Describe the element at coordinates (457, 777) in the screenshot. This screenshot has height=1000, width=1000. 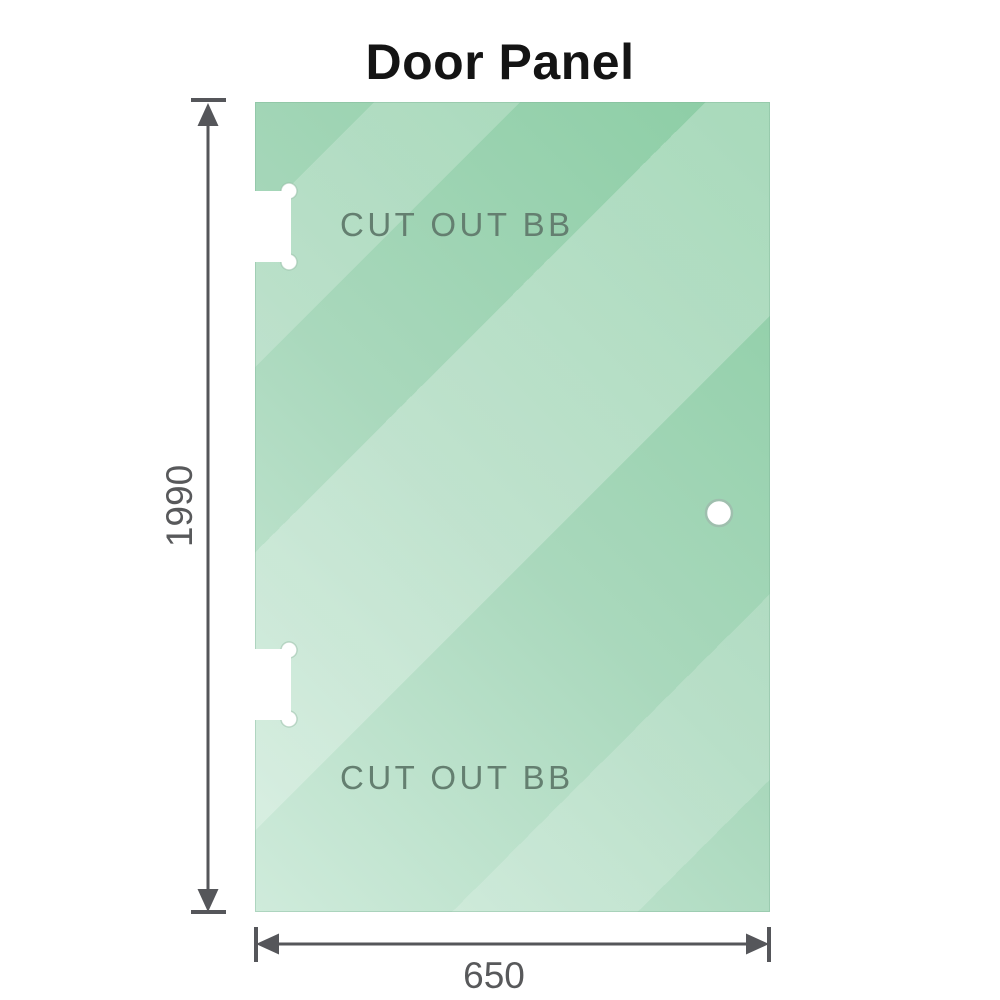
I see `cutout-label-bottom: CUT OUT BB` at that location.